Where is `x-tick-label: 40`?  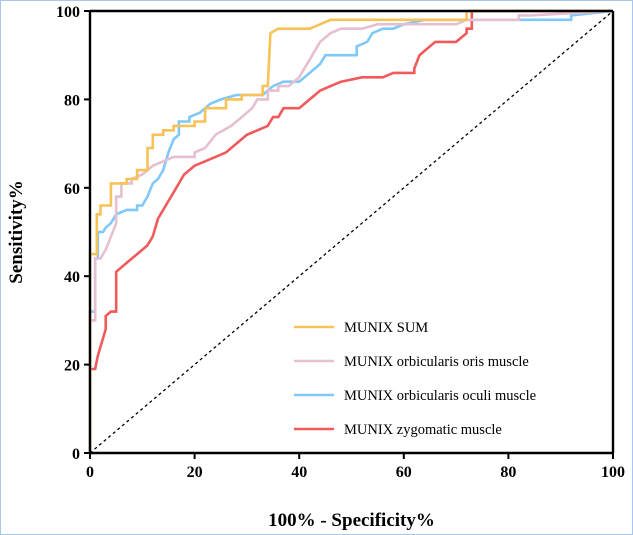 x-tick-label: 40 is located at coordinates (299, 472).